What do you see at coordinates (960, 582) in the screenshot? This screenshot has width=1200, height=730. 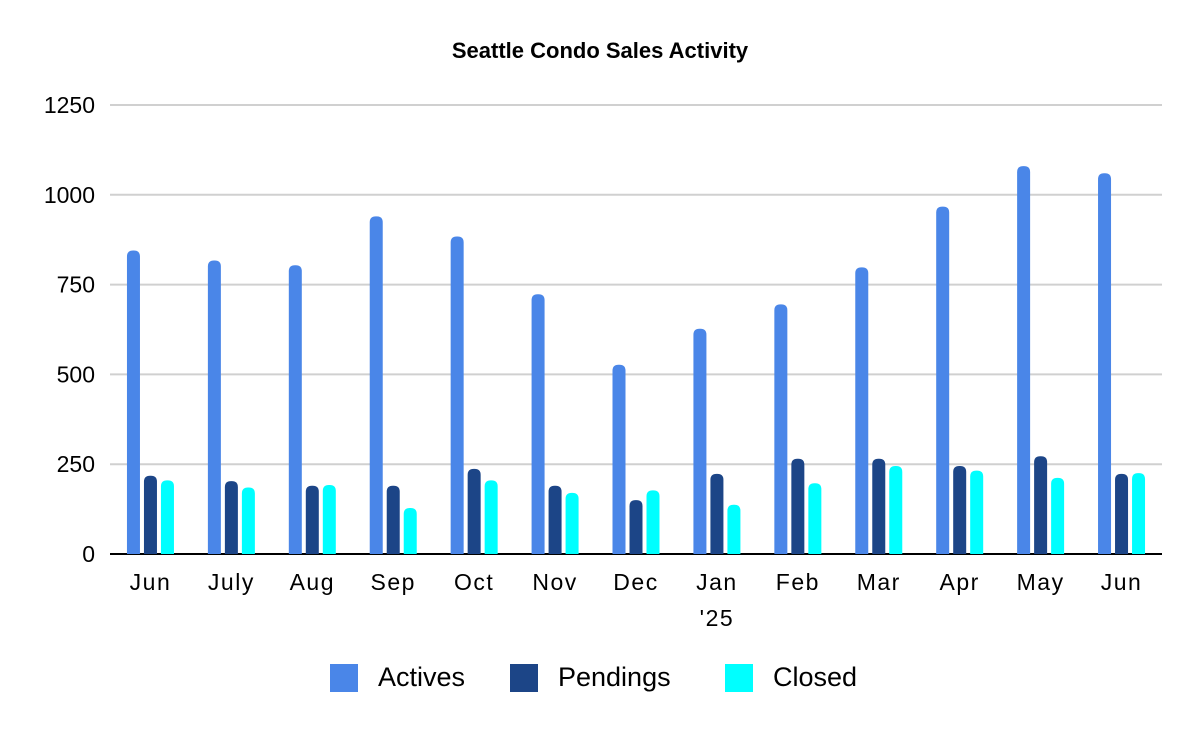 I see `x-tick-label: Apr` at bounding box center [960, 582].